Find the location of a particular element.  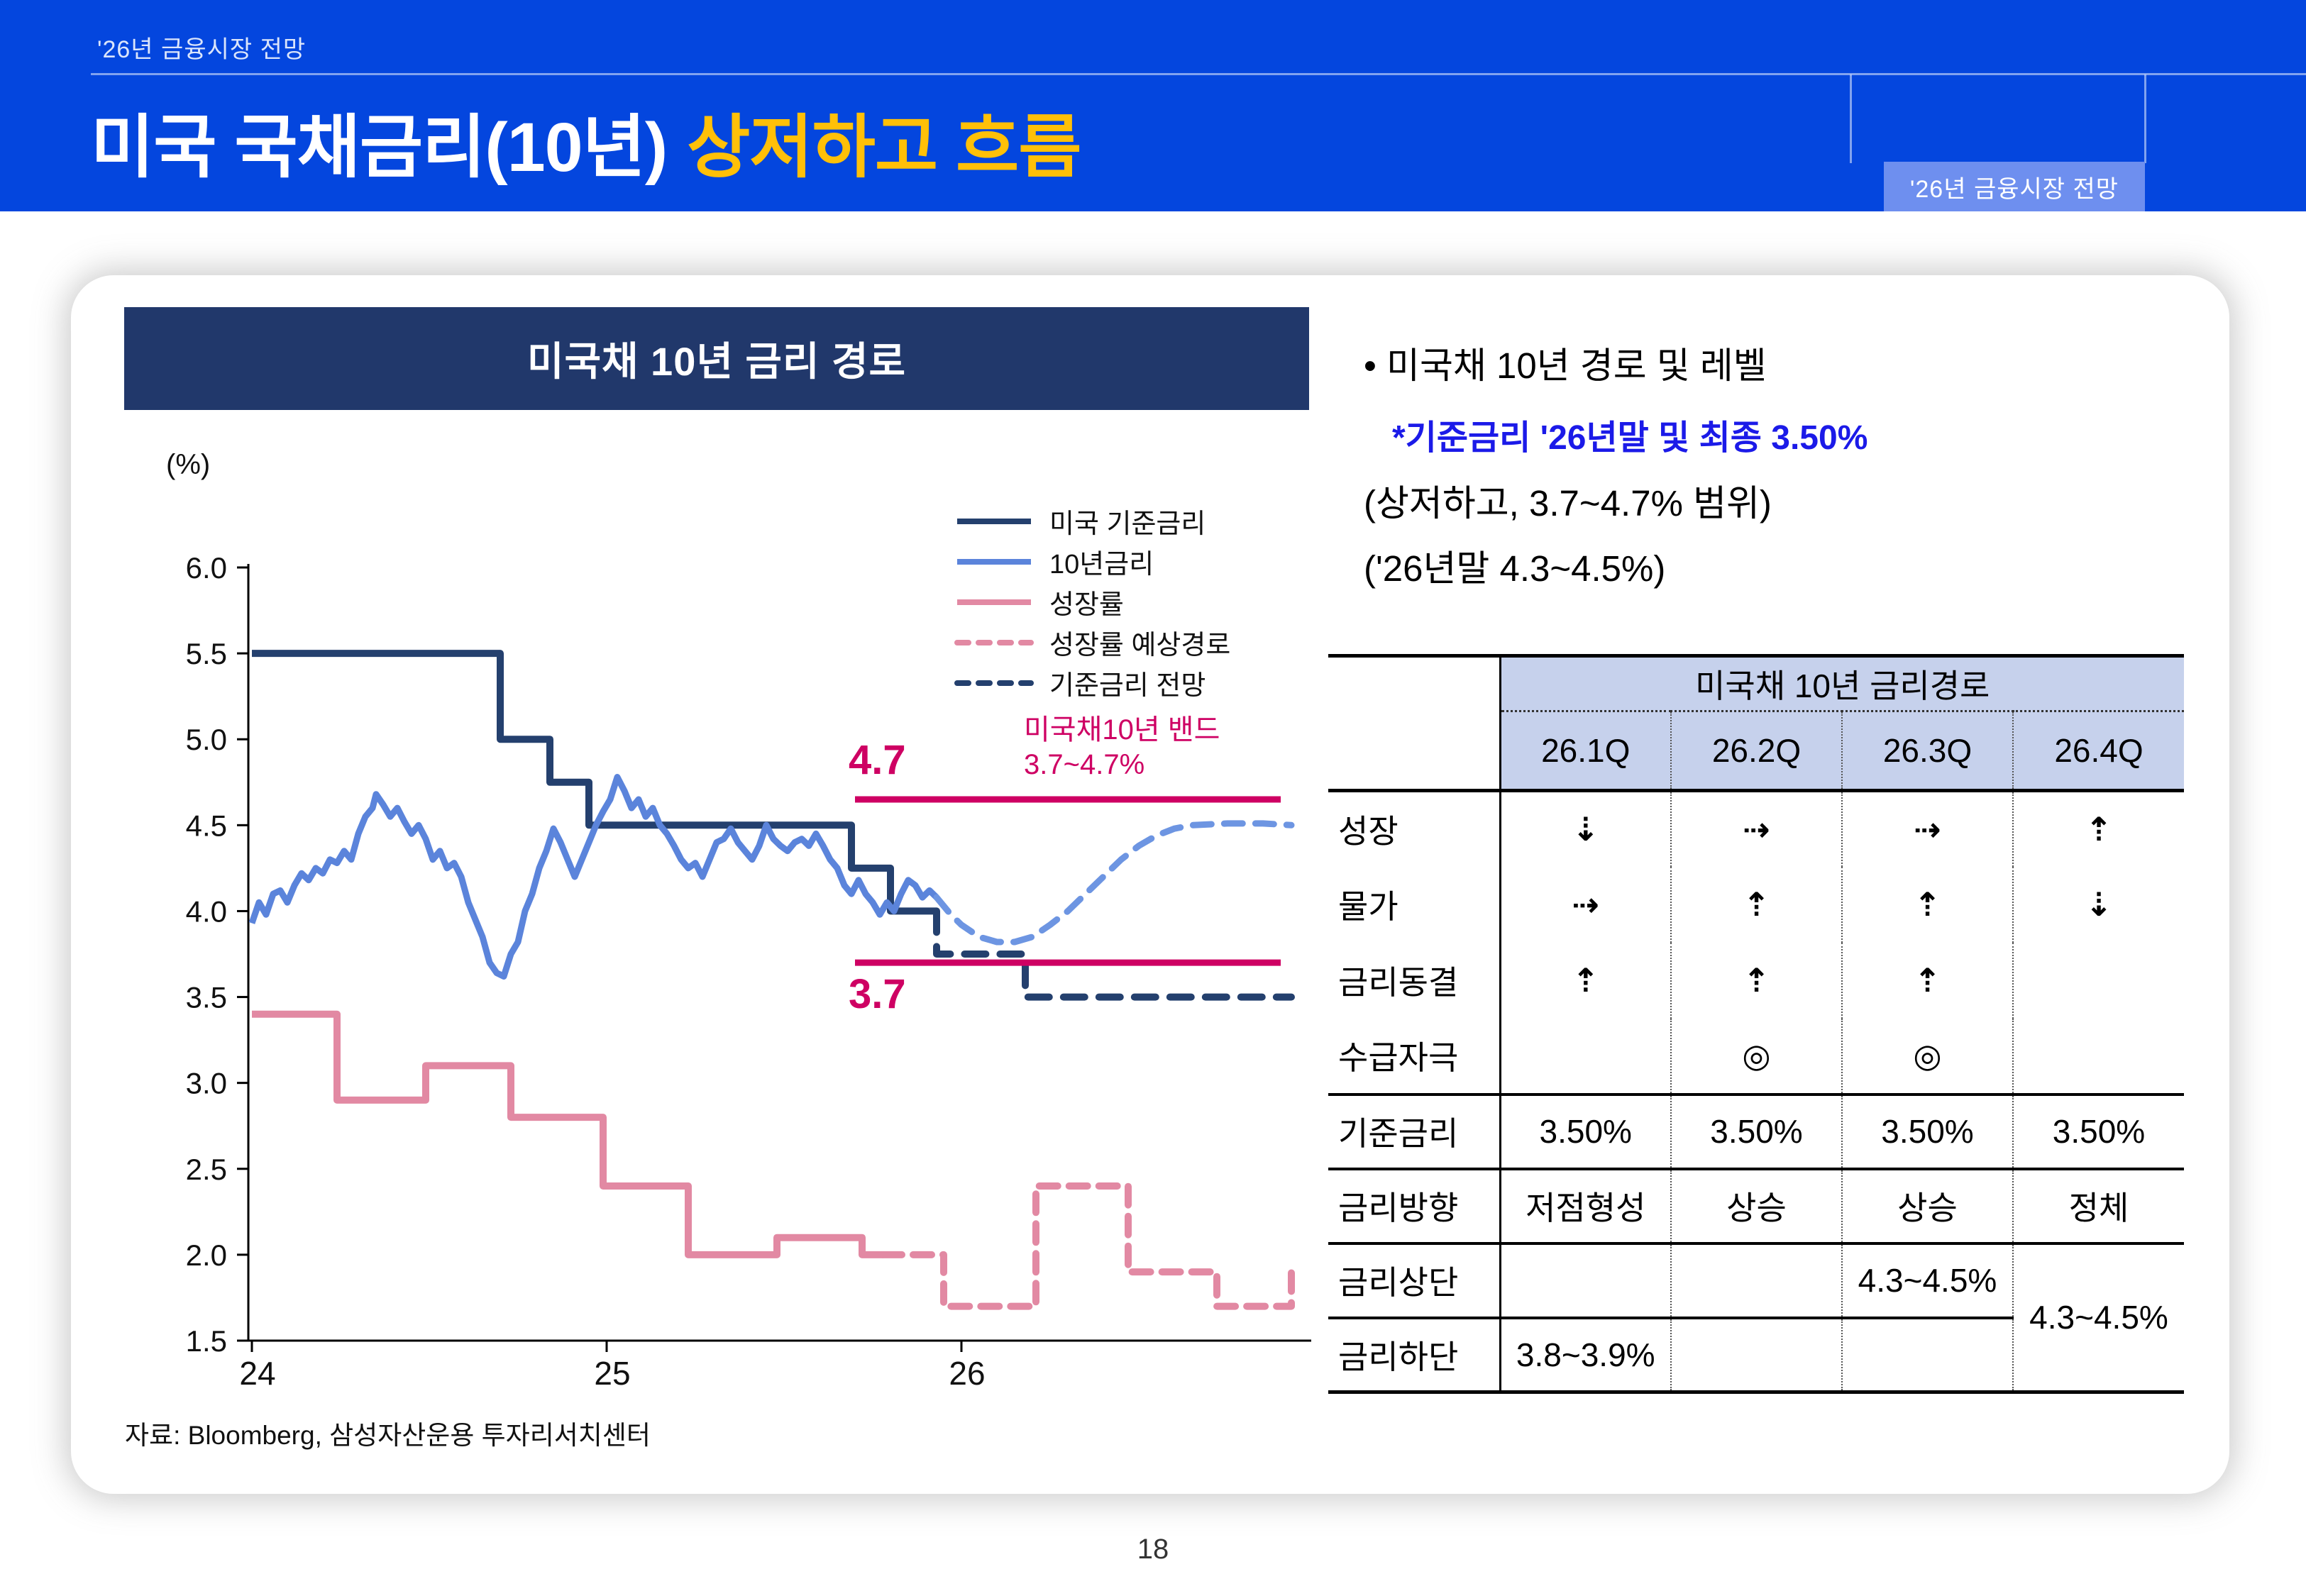

svg-text: 24 is located at coordinates (257, 1373).